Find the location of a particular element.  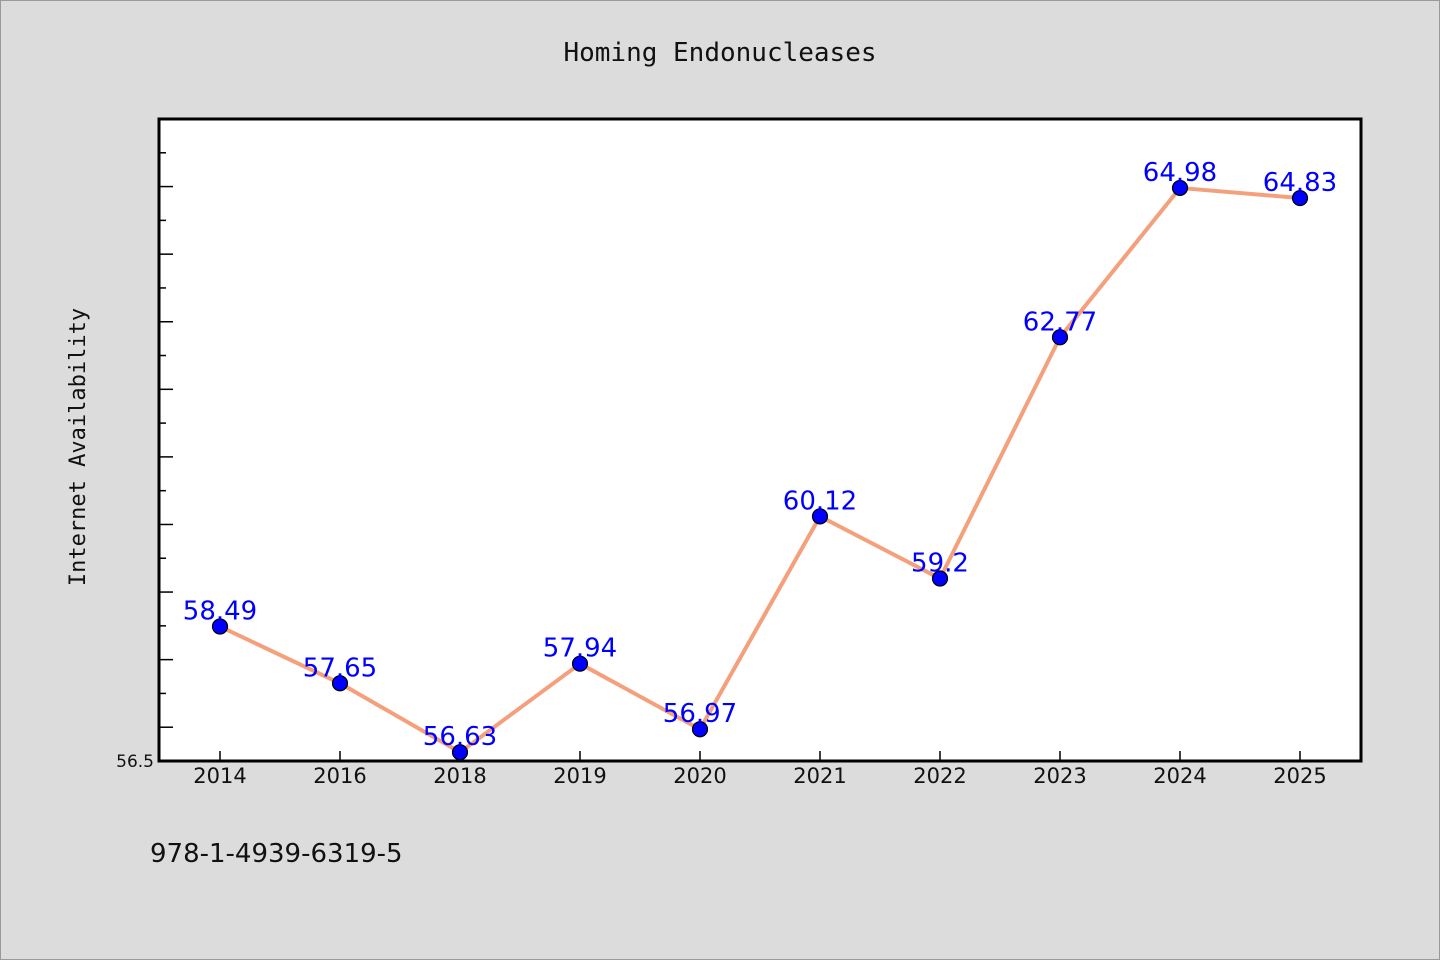

data-label: 64.83 is located at coordinates (1300, 183).